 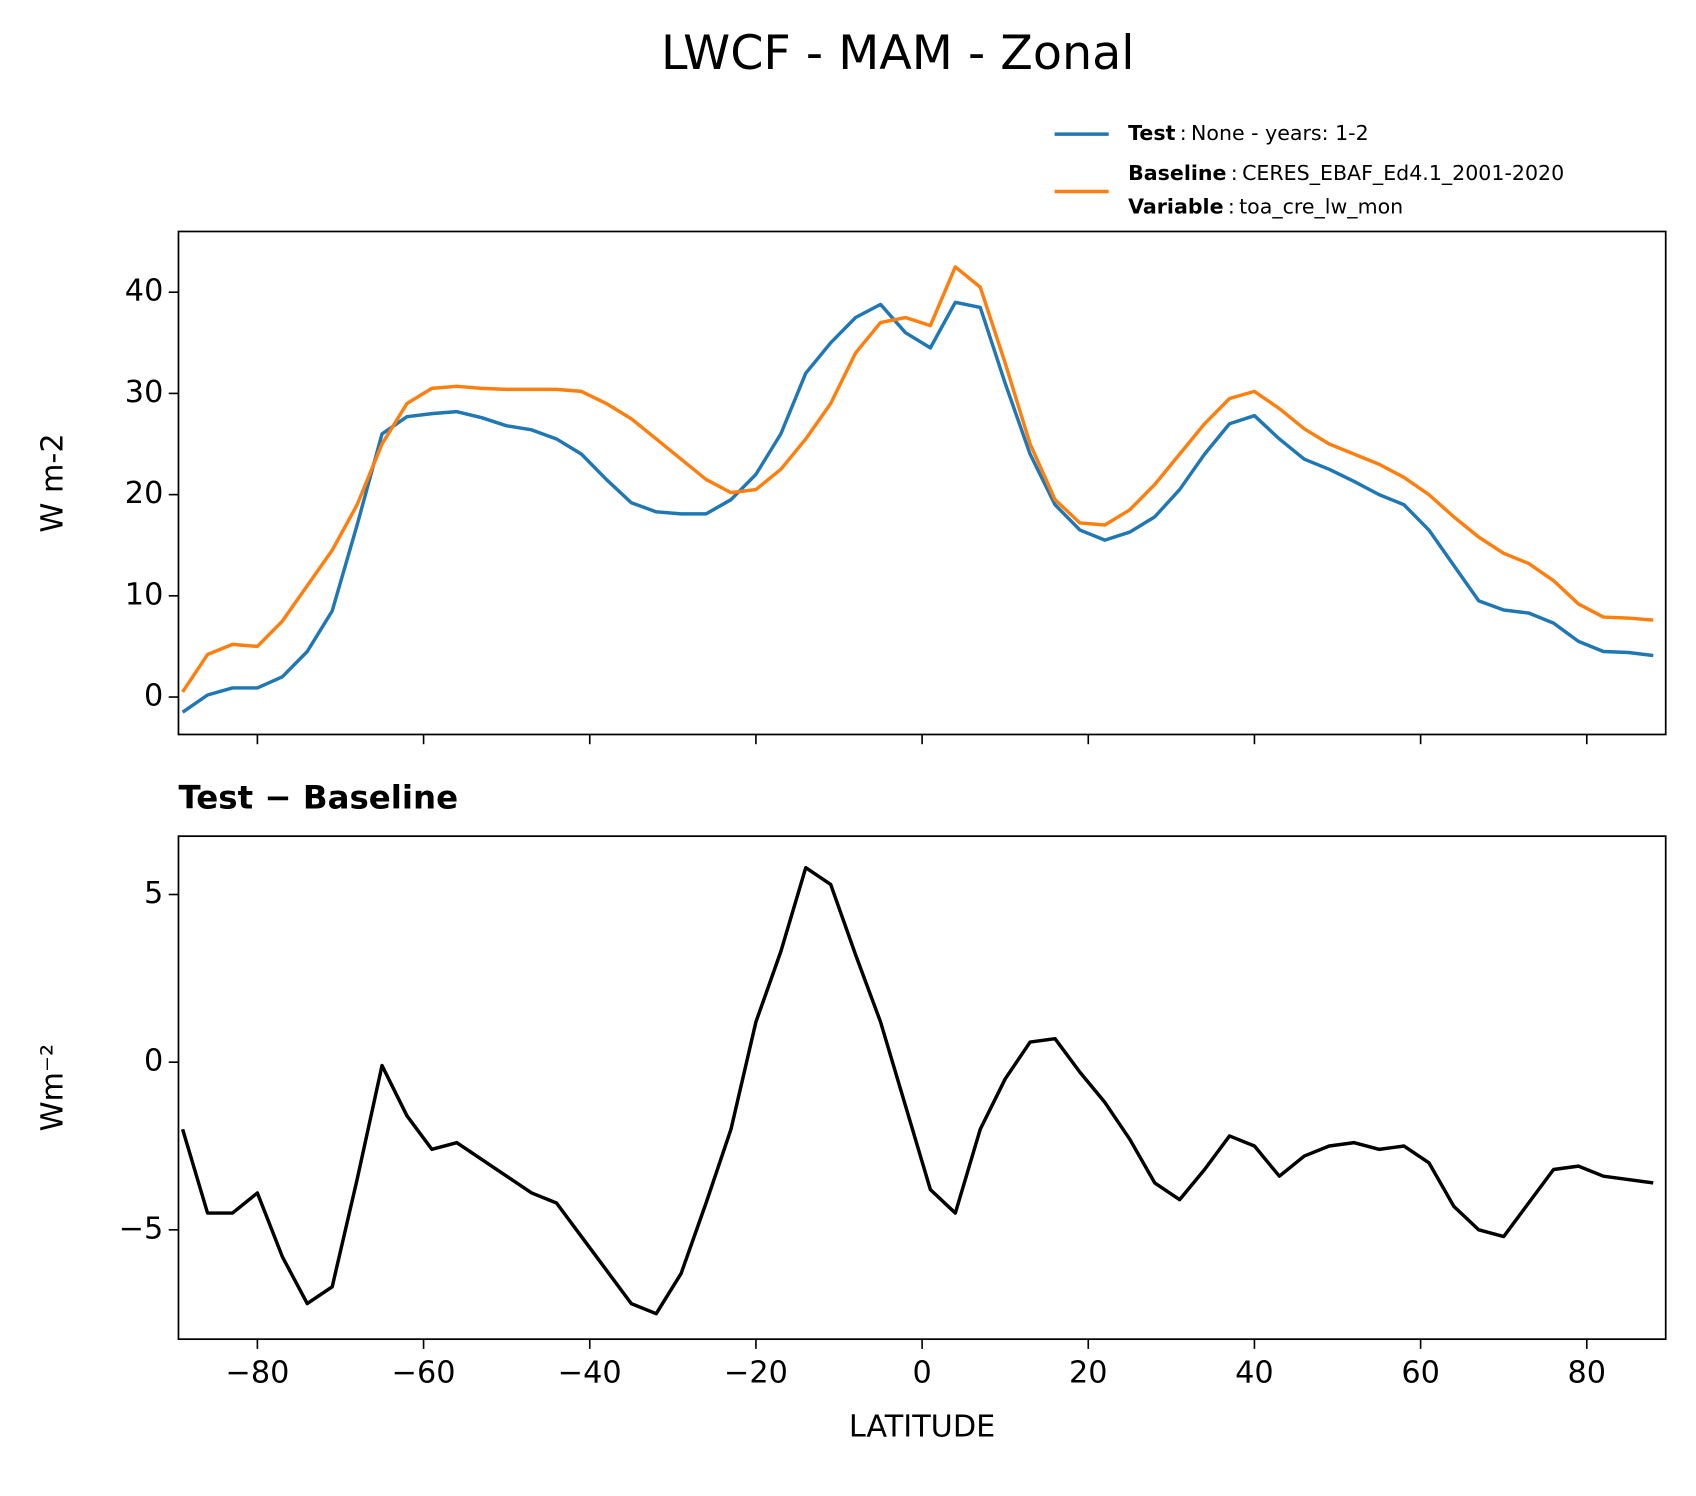 I want to click on figure-title: LWCF - MAM - Zonal, so click(x=897, y=53).